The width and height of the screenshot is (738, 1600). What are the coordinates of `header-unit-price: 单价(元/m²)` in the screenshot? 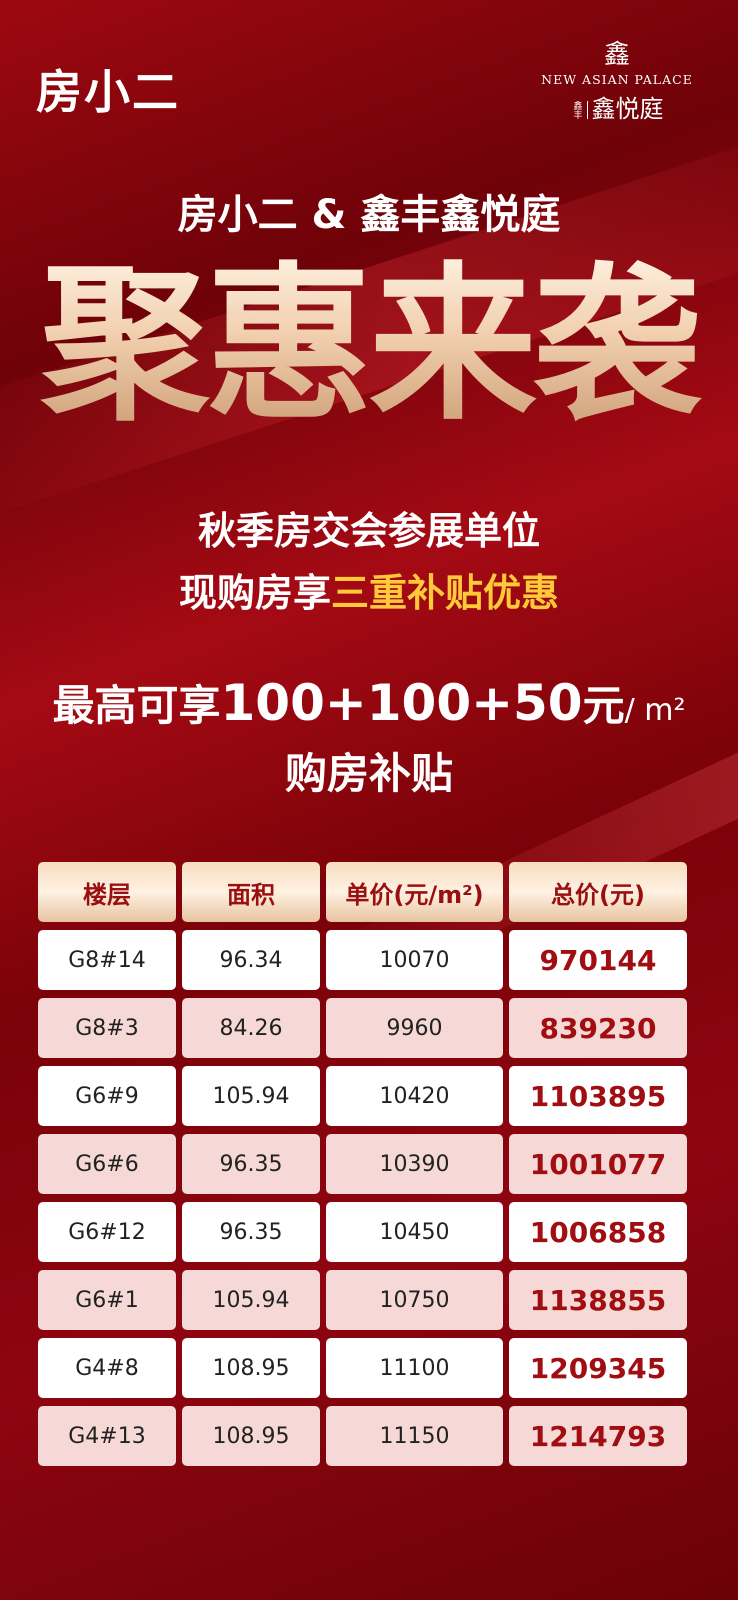 It's located at (414, 892).